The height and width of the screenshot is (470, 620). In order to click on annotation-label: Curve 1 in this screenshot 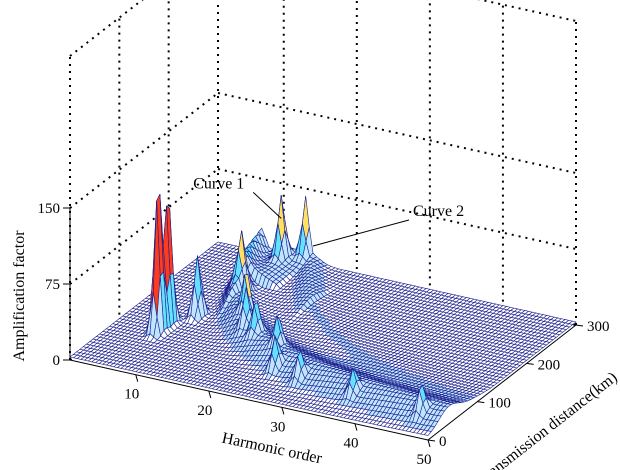, I will do `click(218, 183)`.